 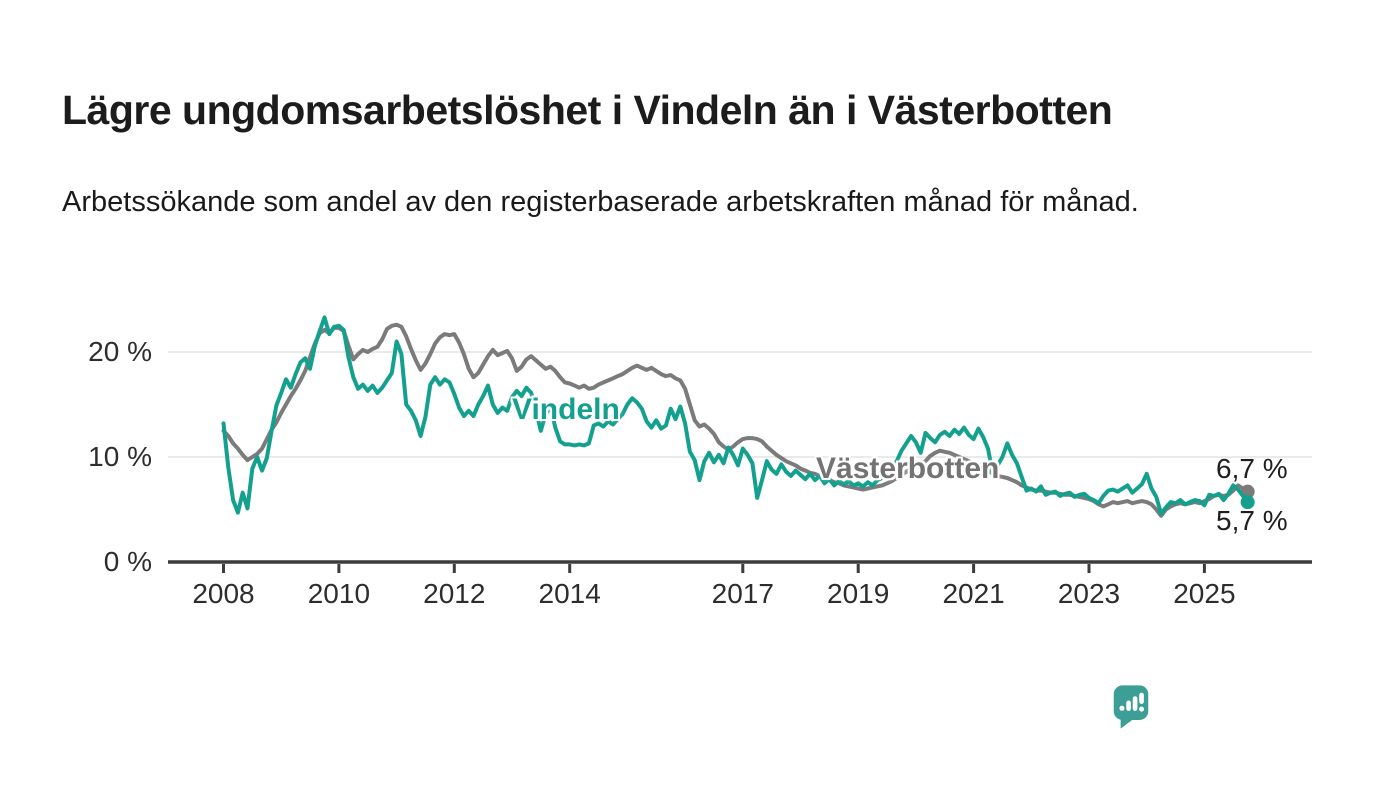 I want to click on y-tick-label: 0 %, so click(x=127, y=561).